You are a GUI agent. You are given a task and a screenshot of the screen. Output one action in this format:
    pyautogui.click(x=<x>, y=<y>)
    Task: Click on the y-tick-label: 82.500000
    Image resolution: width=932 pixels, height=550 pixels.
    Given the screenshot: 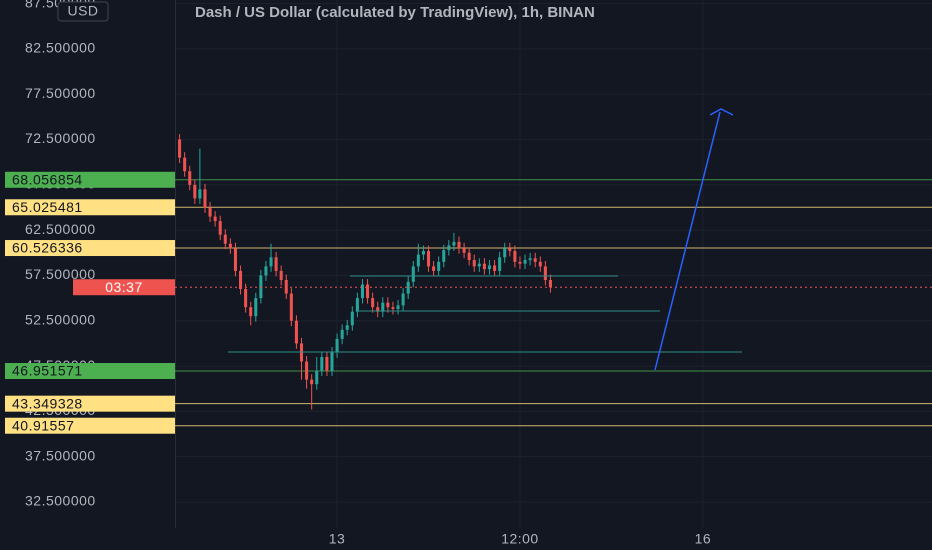 What is the action you would take?
    pyautogui.click(x=60, y=48)
    